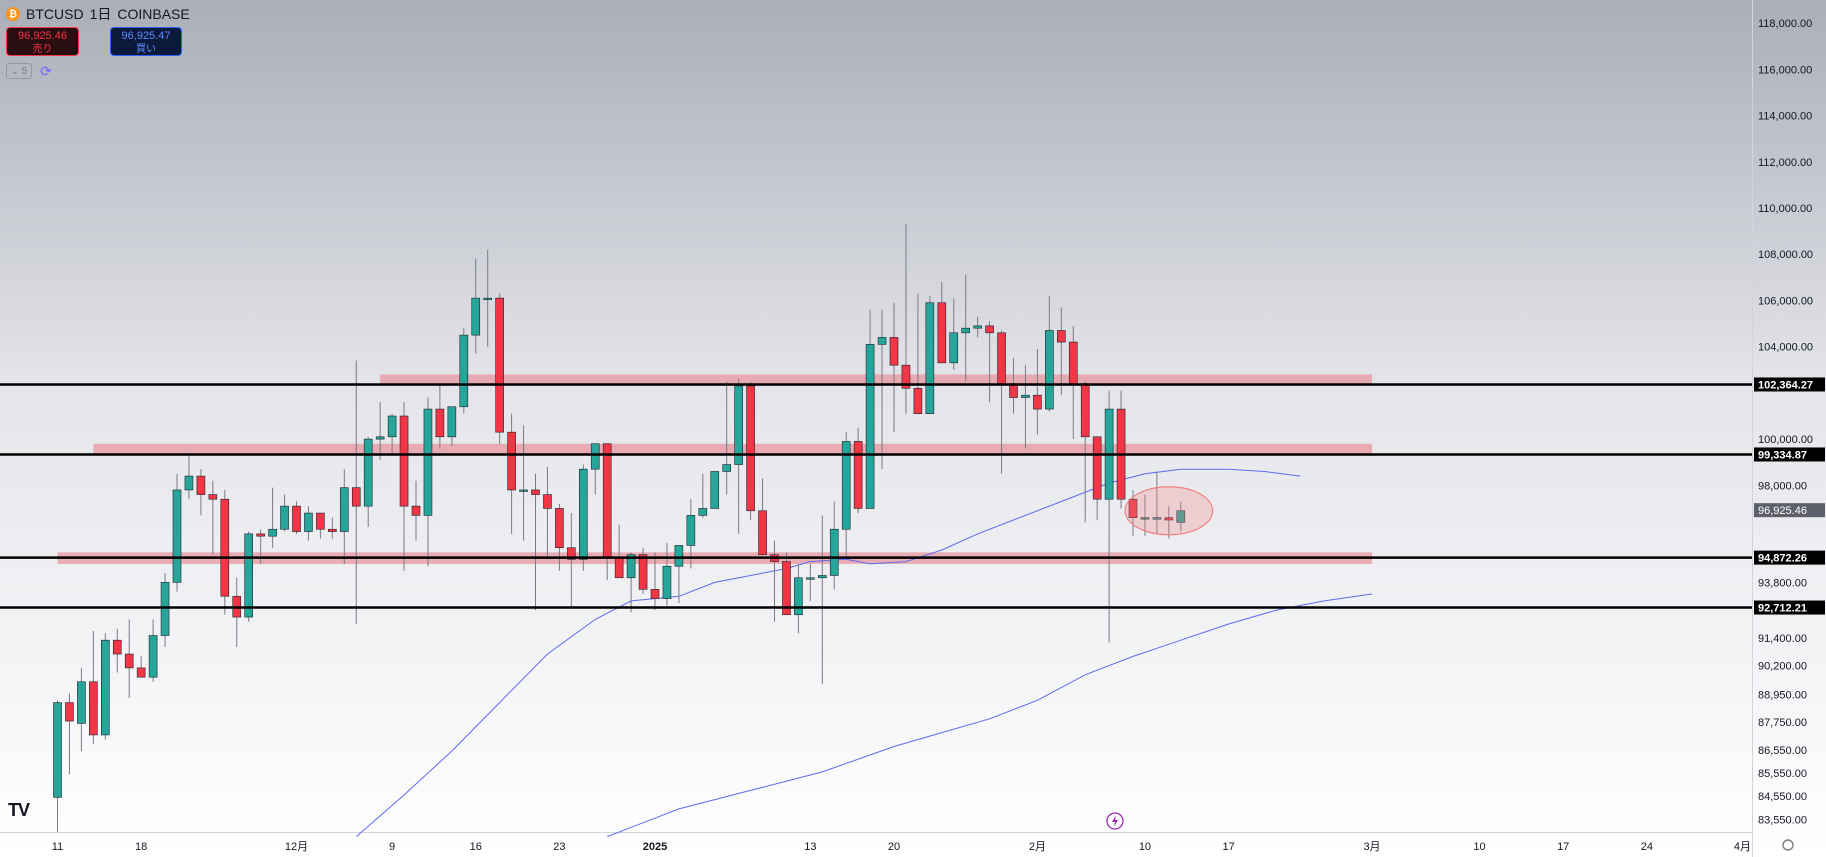  Describe the element at coordinates (55, 14) in the screenshot. I see `symbol-name: BTCUSD` at that location.